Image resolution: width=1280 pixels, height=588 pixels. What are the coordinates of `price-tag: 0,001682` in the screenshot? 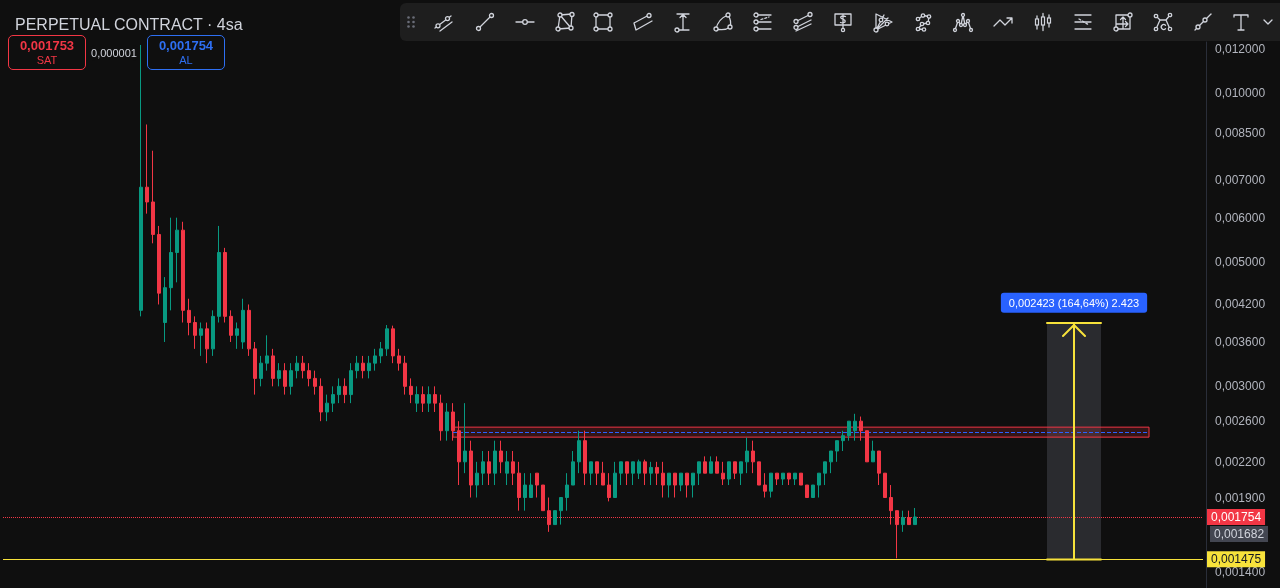 It's located at (1239, 534).